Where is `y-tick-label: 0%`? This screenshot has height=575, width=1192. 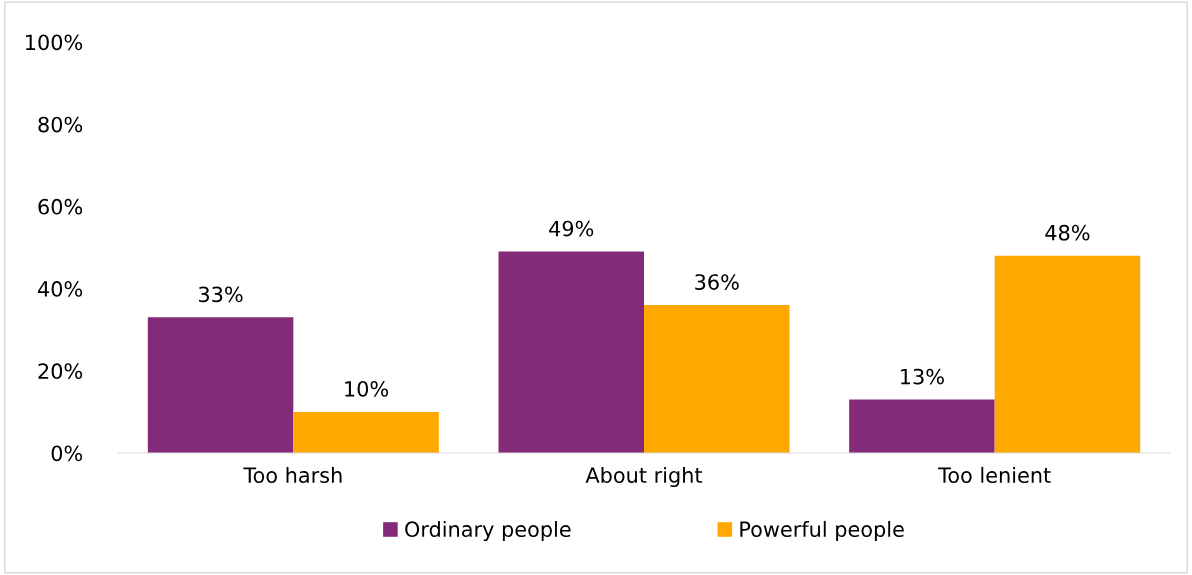
y-tick-label: 0% is located at coordinates (67, 453).